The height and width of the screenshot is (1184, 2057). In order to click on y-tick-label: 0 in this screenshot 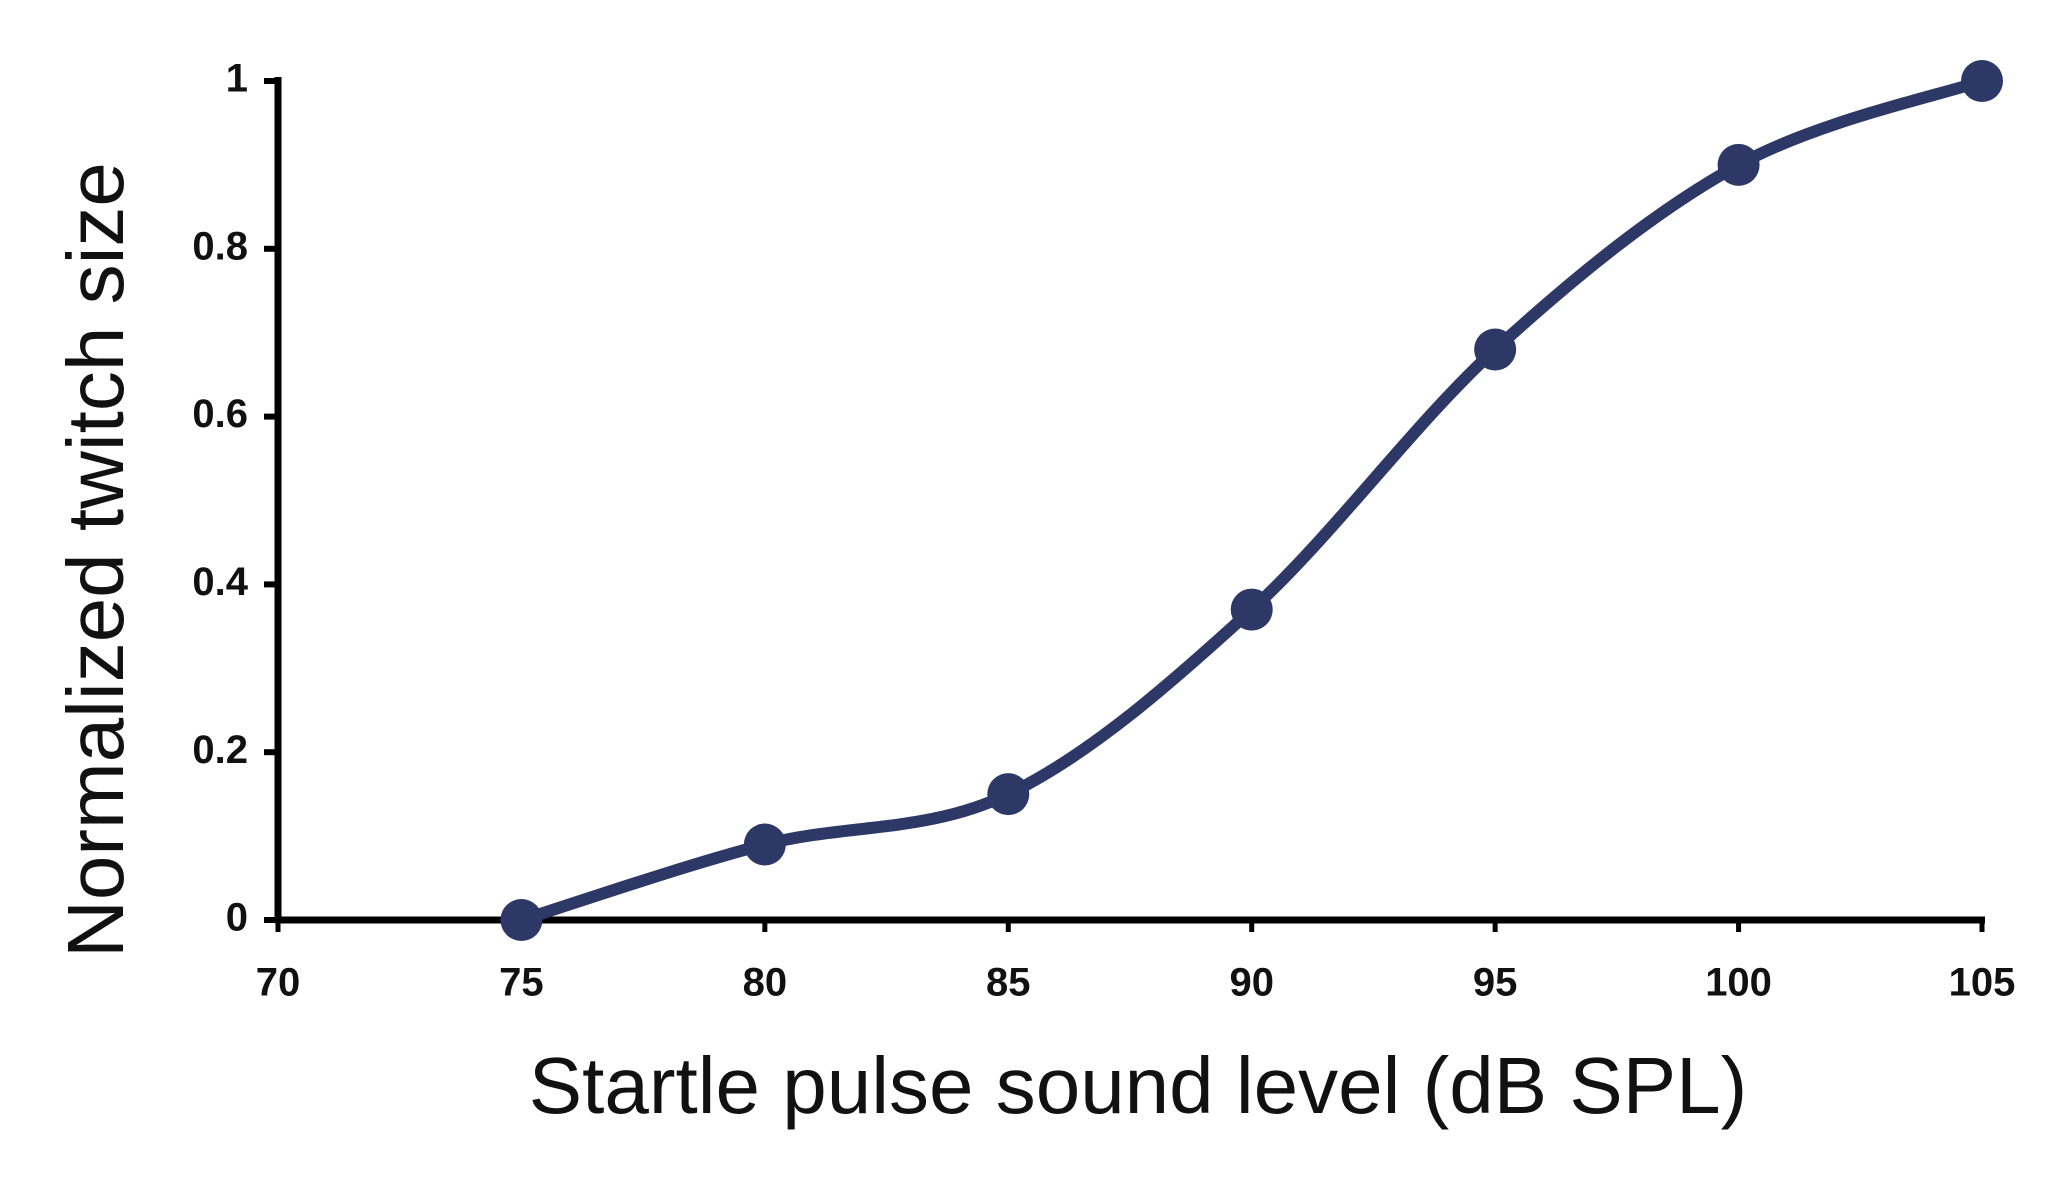, I will do `click(237, 918)`.